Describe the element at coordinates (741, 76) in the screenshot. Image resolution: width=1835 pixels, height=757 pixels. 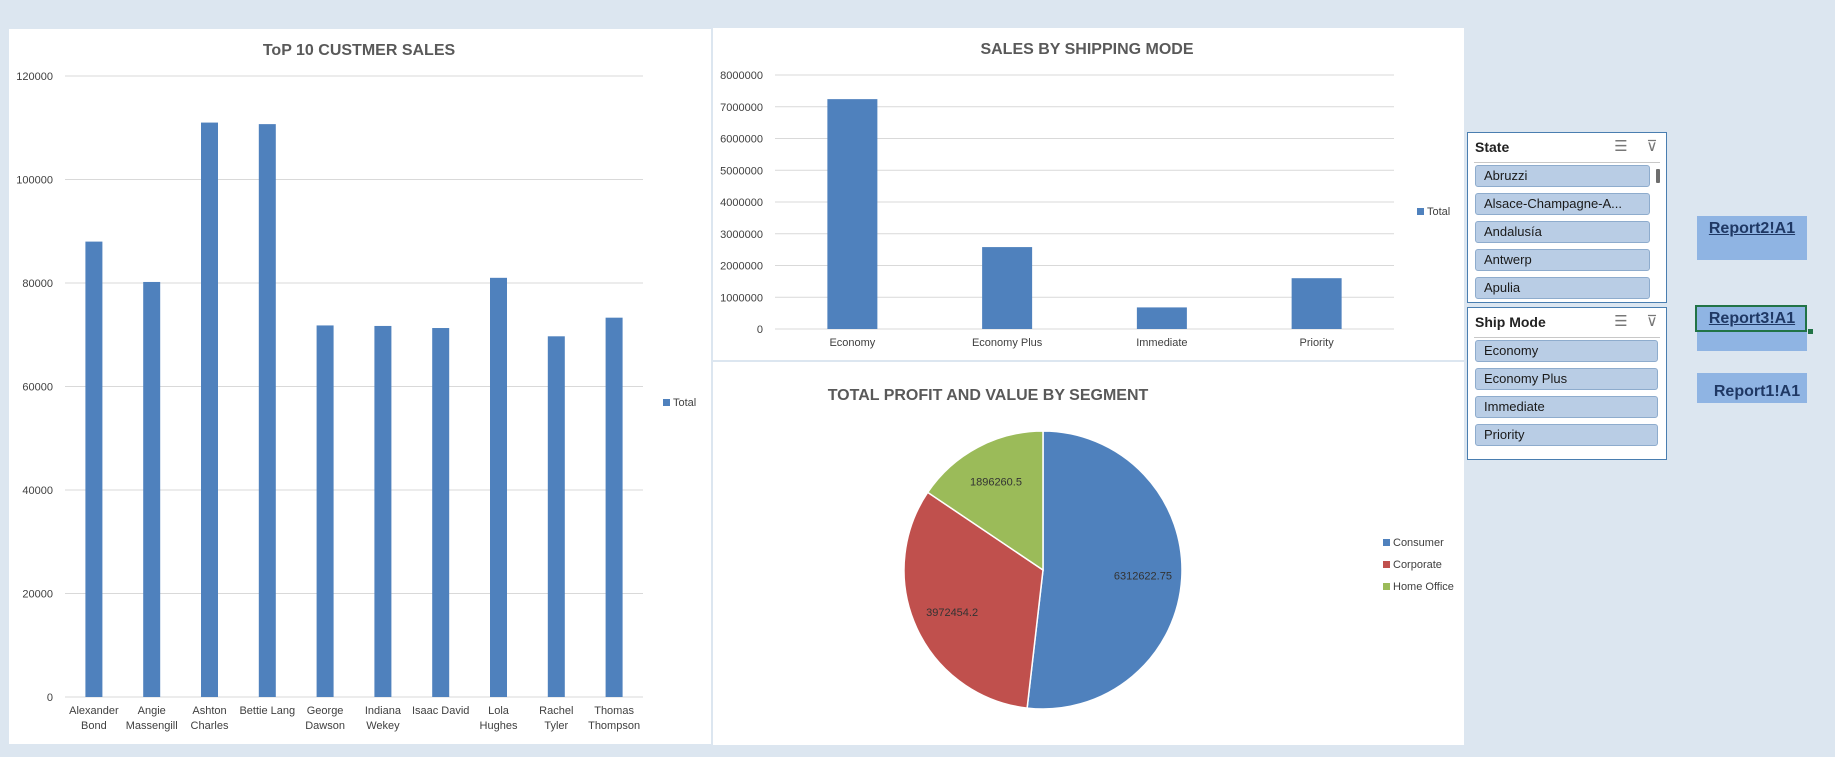
I see `y-tick-label: 8000000` at that location.